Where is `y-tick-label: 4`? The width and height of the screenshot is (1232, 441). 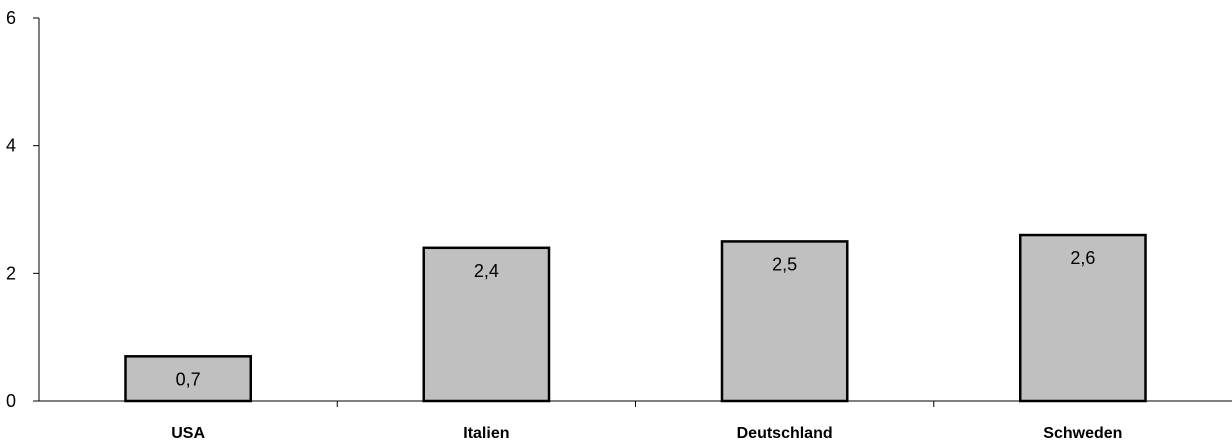
y-tick-label: 4 is located at coordinates (11, 146).